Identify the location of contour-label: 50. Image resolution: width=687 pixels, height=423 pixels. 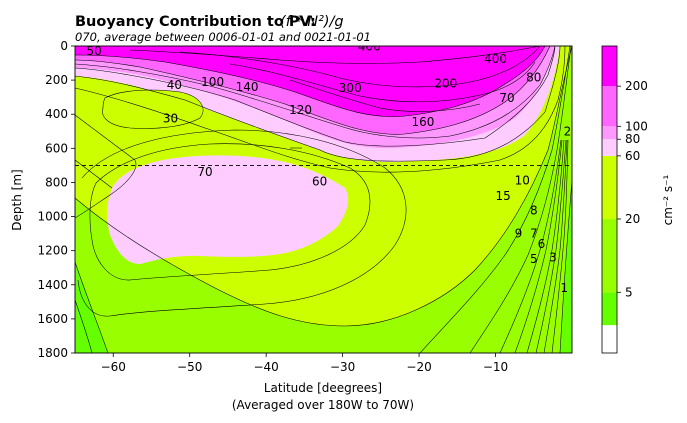
(93, 51).